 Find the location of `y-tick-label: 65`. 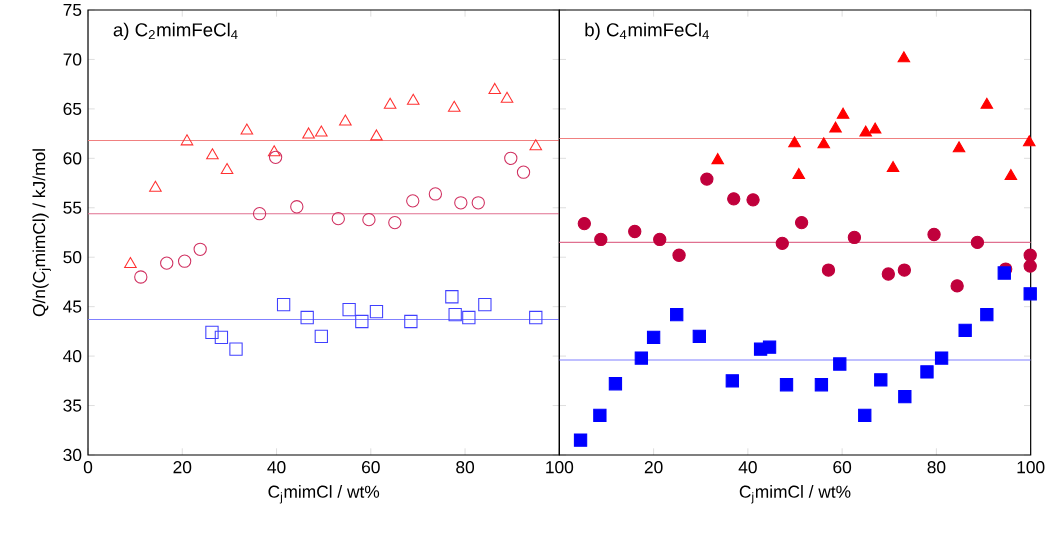

y-tick-label: 65 is located at coordinates (72, 109).